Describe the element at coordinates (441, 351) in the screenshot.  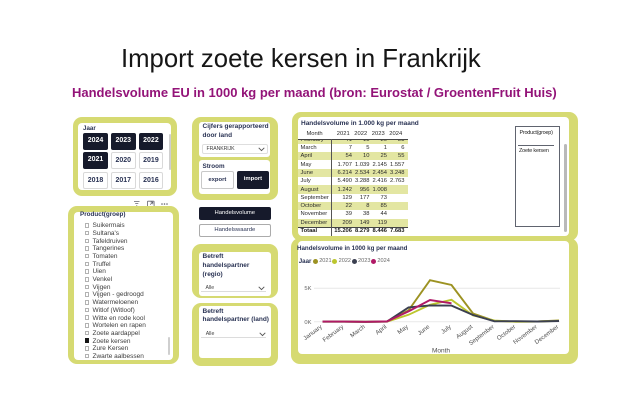
I see `svg-text: Month` at that location.